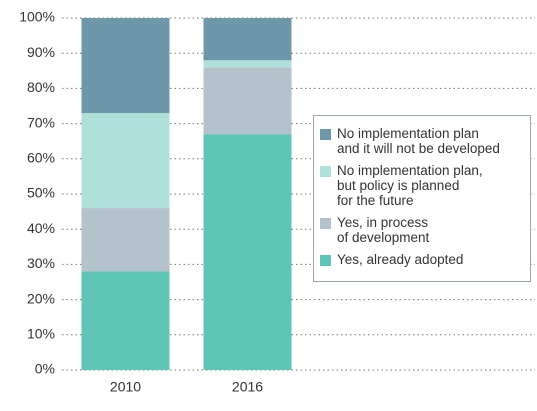 The width and height of the screenshot is (537, 411). I want to click on y-tick-label: 20%, so click(41, 298).